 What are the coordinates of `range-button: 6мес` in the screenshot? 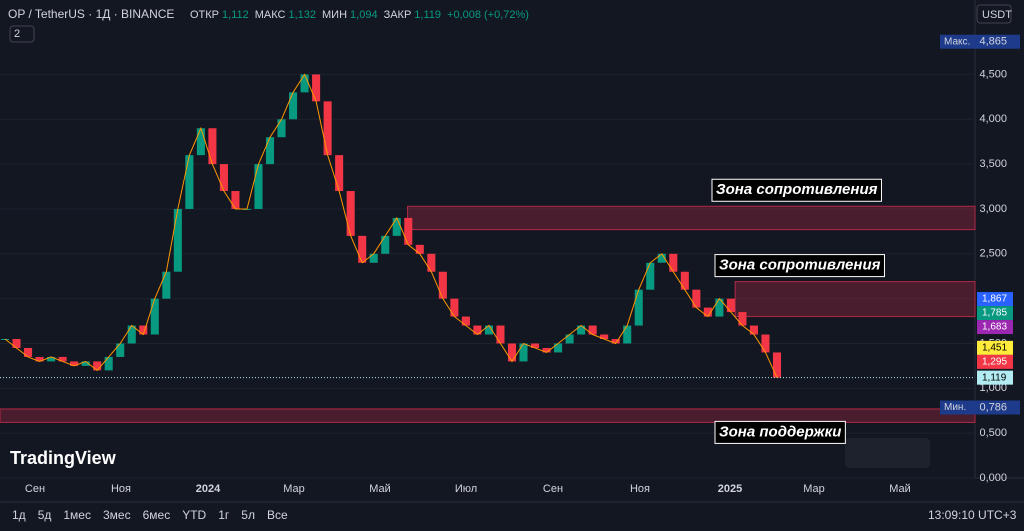 It's located at (157, 515).